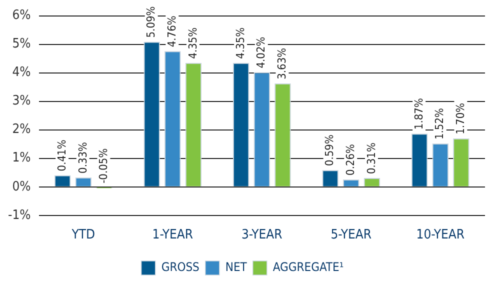 Image resolution: width=491 pixels, height=285 pixels. I want to click on x-tick-label: 10-YEAR, so click(440, 235).